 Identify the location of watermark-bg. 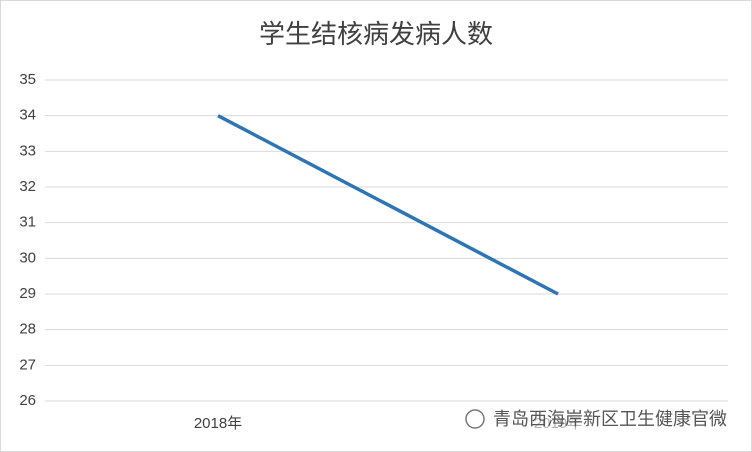
(600, 419).